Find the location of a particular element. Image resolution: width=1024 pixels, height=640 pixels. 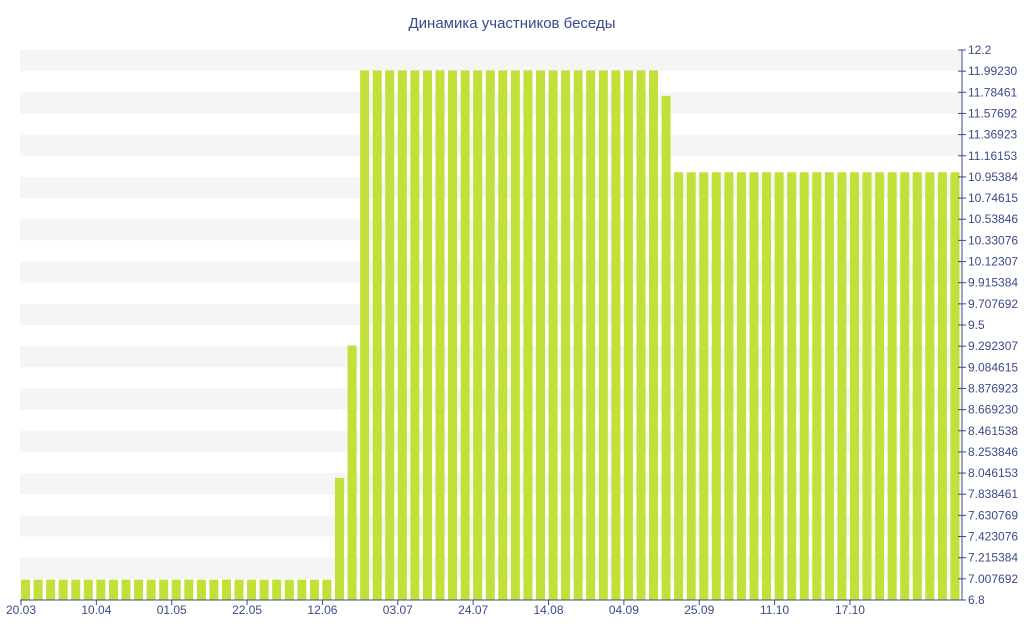

y-tick-label: 9.084615 is located at coordinates (993, 367).